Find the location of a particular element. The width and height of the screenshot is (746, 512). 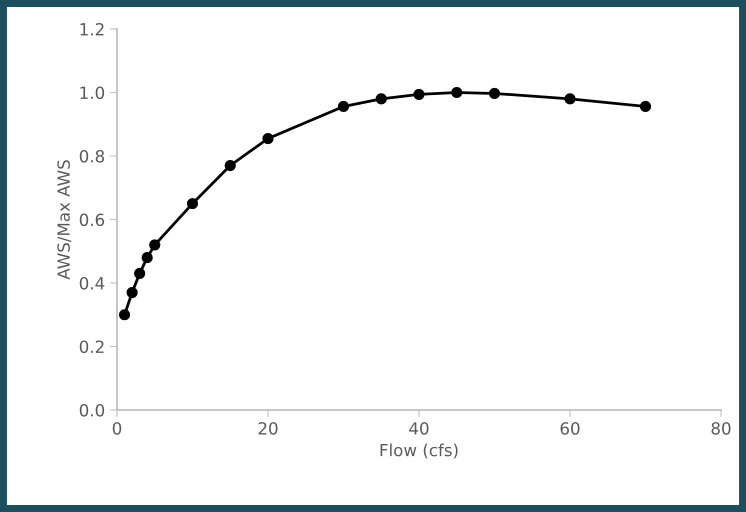

y-tick-label: 0.4 is located at coordinates (92, 283).